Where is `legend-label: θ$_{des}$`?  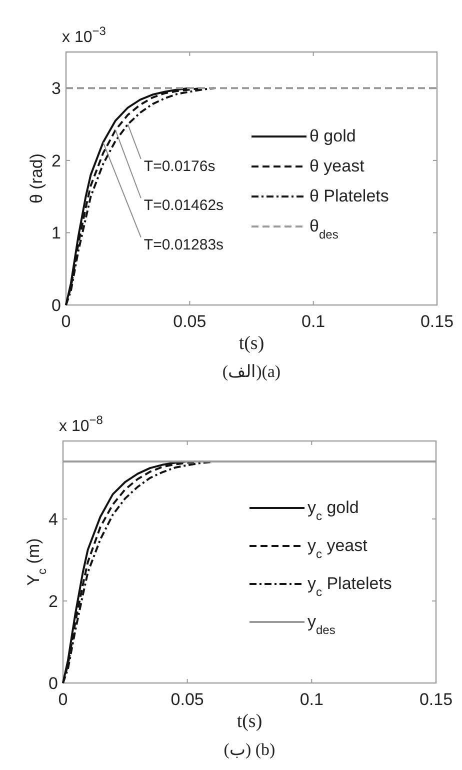 legend-label: θ$_{des}$ is located at coordinates (324, 229).